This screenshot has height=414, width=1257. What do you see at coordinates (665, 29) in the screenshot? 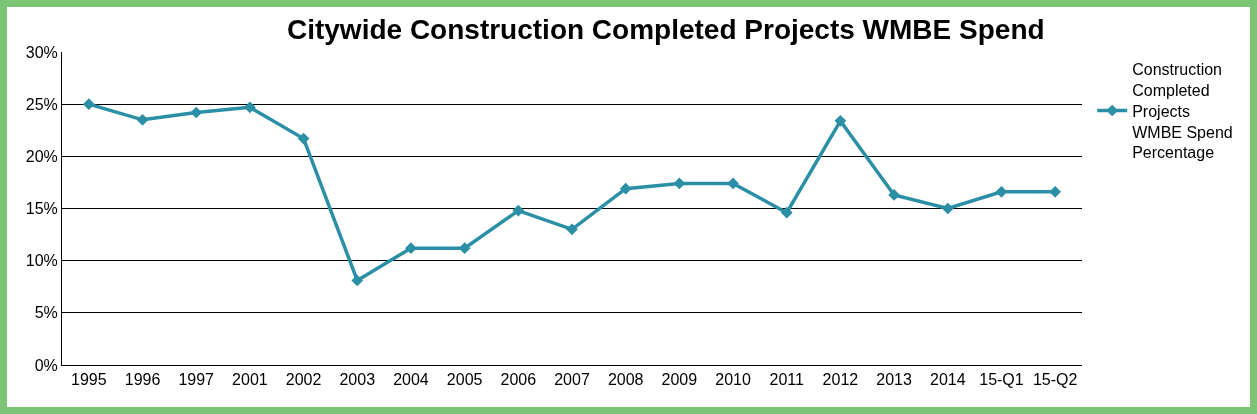
I see `chart-title: Citywide Construction Completed Projects WMBE Spend` at bounding box center [665, 29].